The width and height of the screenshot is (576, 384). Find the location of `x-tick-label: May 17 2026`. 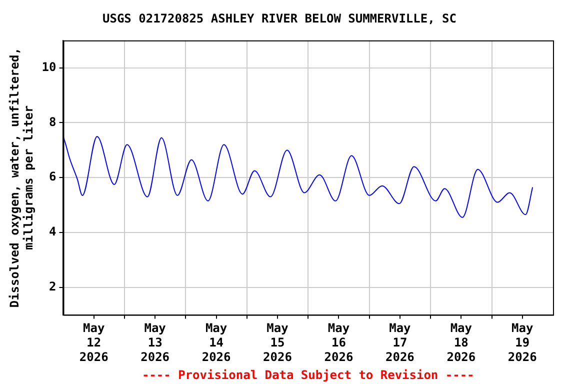

x-tick-label: May 17 2026 is located at coordinates (400, 342).